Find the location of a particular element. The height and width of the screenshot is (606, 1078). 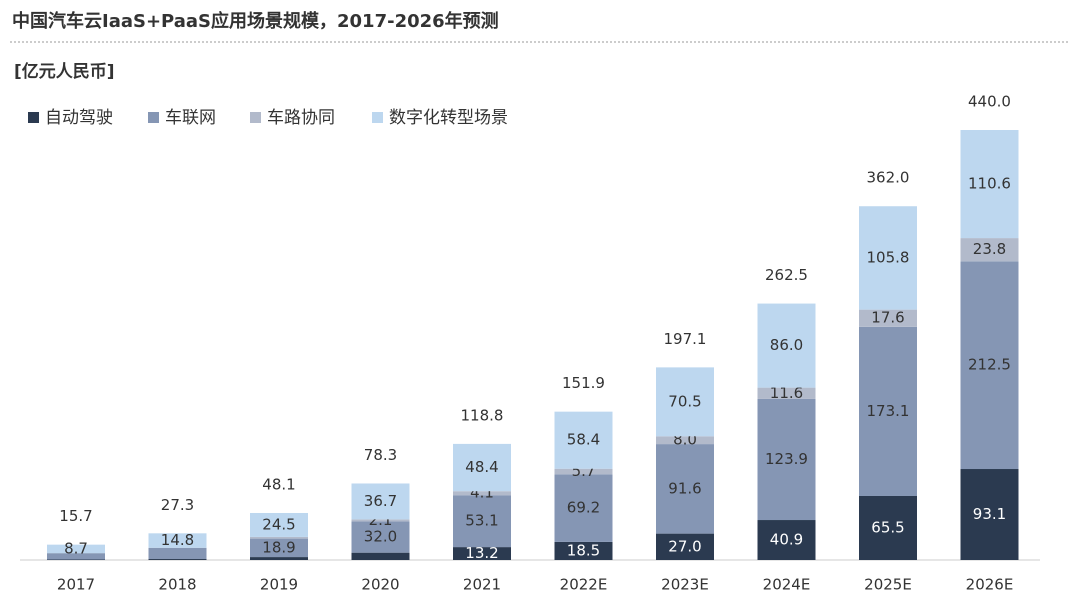

total-label: 197.1 is located at coordinates (685, 339).